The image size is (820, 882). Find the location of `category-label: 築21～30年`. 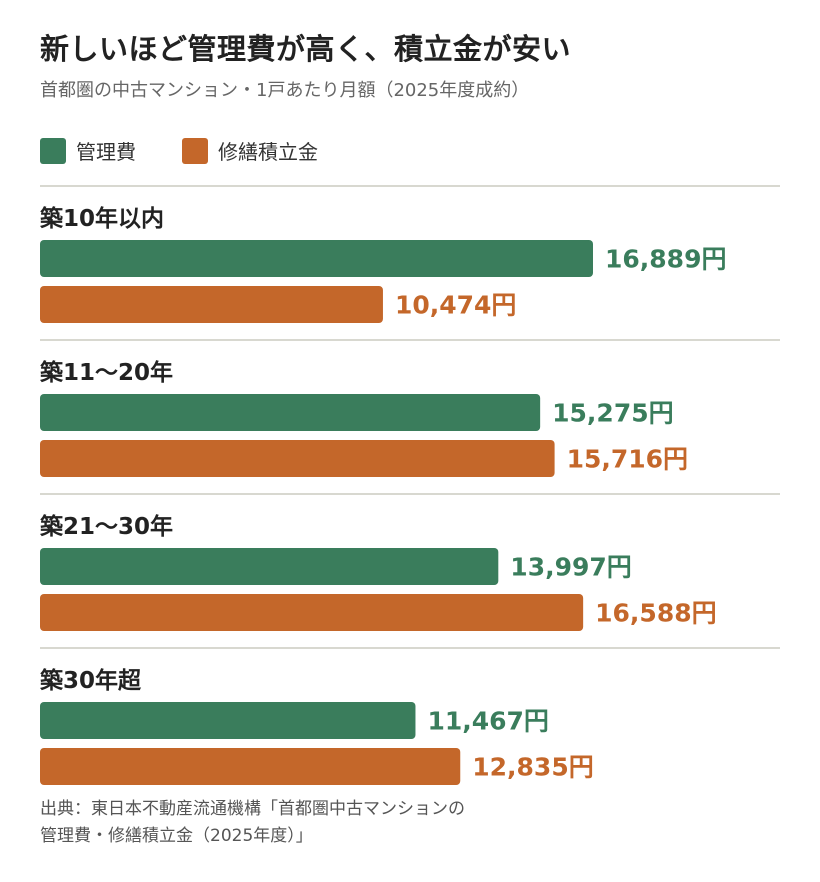

category-label: 築21～30年 is located at coordinates (106, 526).